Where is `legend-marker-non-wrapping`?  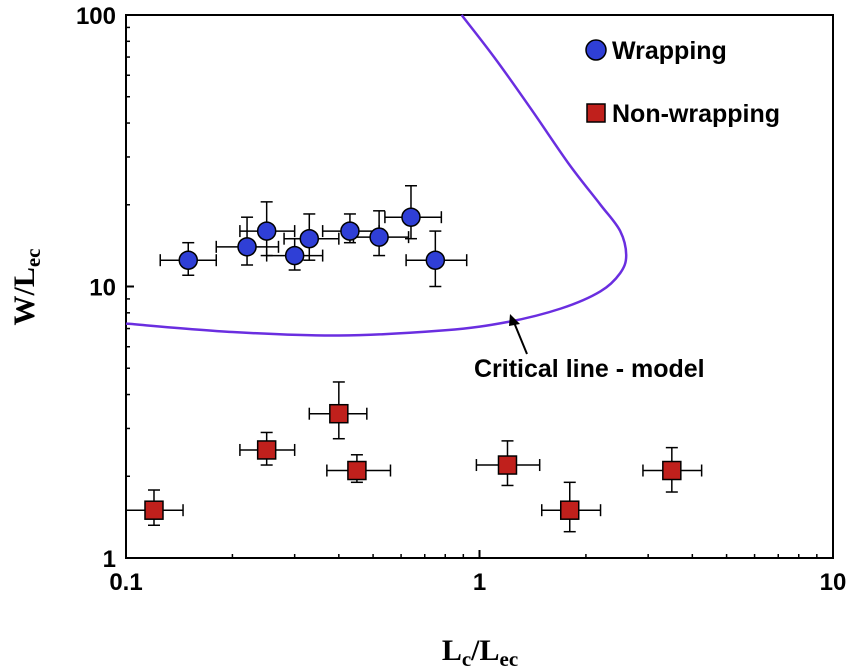 legend-marker-non-wrapping is located at coordinates (596, 113).